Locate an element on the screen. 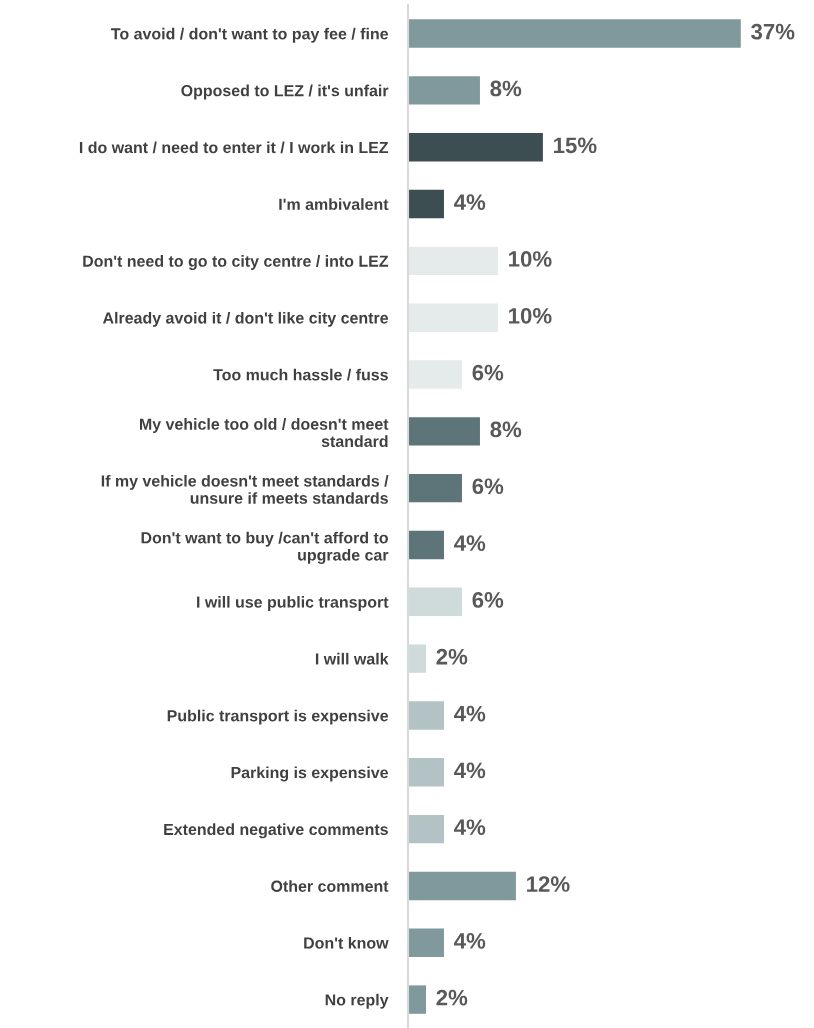 The height and width of the screenshot is (1028, 814). y-tick-label: To avoid / don't want to pay fee / fine is located at coordinates (250, 35).